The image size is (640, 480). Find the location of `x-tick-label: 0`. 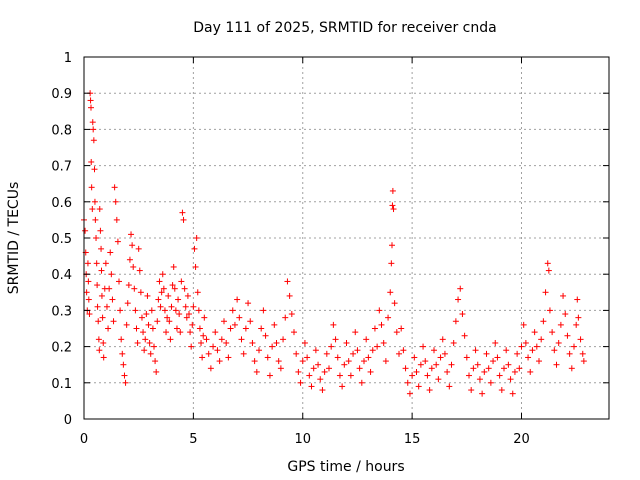

x-tick-label: 0 is located at coordinates (84, 439).